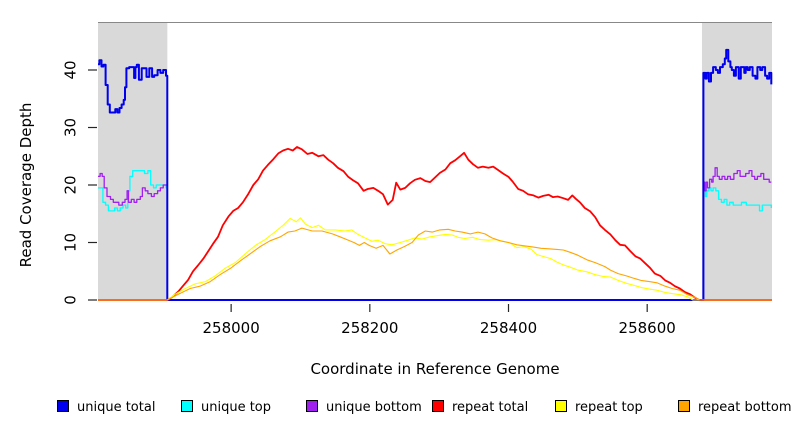  I want to click on x-tick-label: 258400, so click(508, 328).